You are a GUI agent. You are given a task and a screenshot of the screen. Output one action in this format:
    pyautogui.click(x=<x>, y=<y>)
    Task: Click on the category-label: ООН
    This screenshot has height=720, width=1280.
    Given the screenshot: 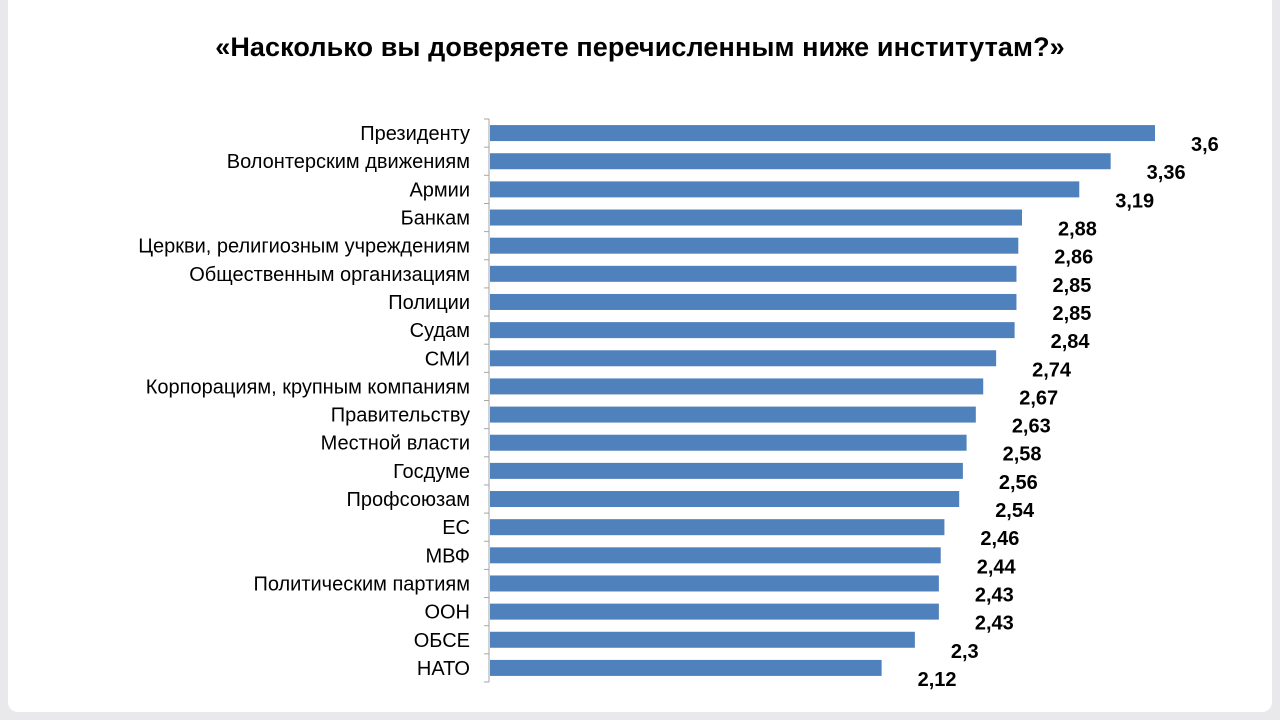 What is the action you would take?
    pyautogui.click(x=447, y=613)
    